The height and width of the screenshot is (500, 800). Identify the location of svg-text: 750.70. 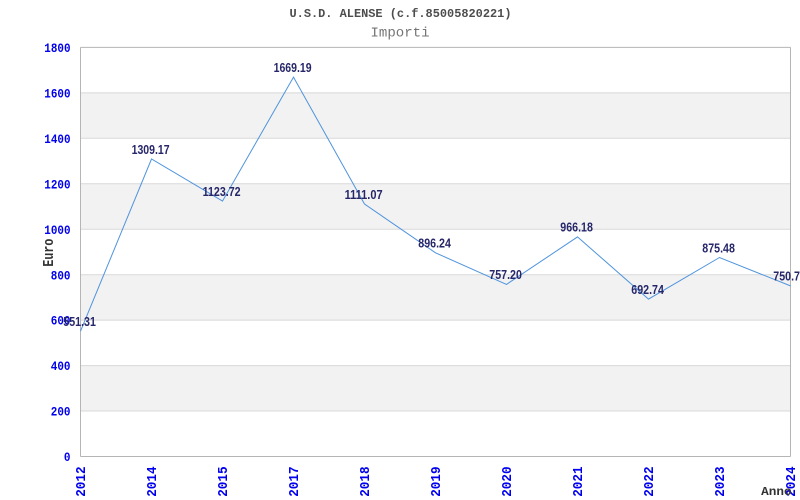
(786, 277).